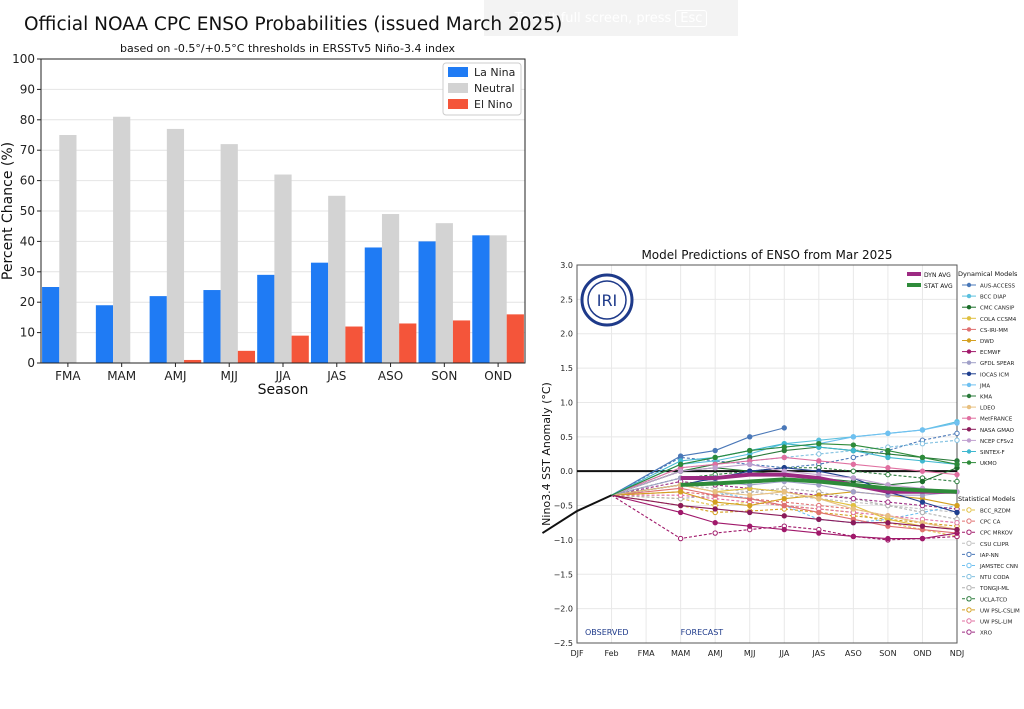 This screenshot has width=1024, height=709. What do you see at coordinates (969, 362) in the screenshot?
I see `legend-swatch-dot-gfdl-spear` at bounding box center [969, 362].